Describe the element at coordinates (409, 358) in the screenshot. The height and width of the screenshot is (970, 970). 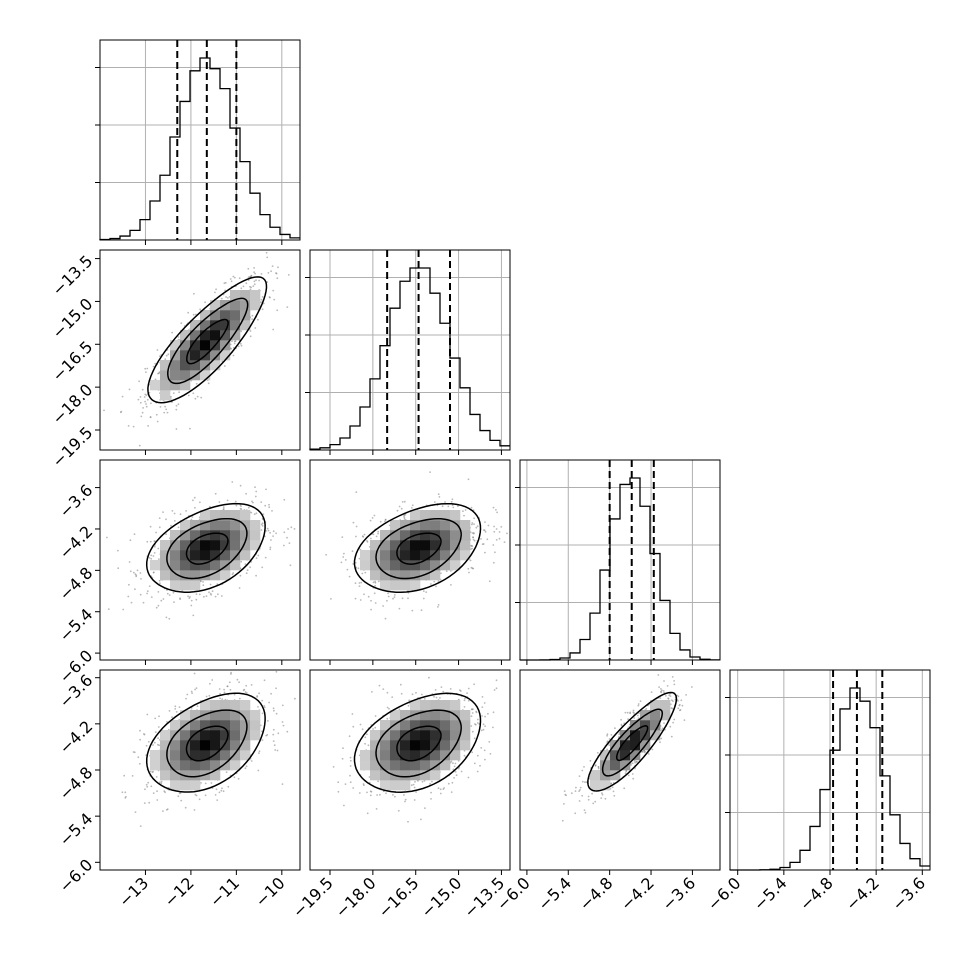
I see `histogram` at that location.